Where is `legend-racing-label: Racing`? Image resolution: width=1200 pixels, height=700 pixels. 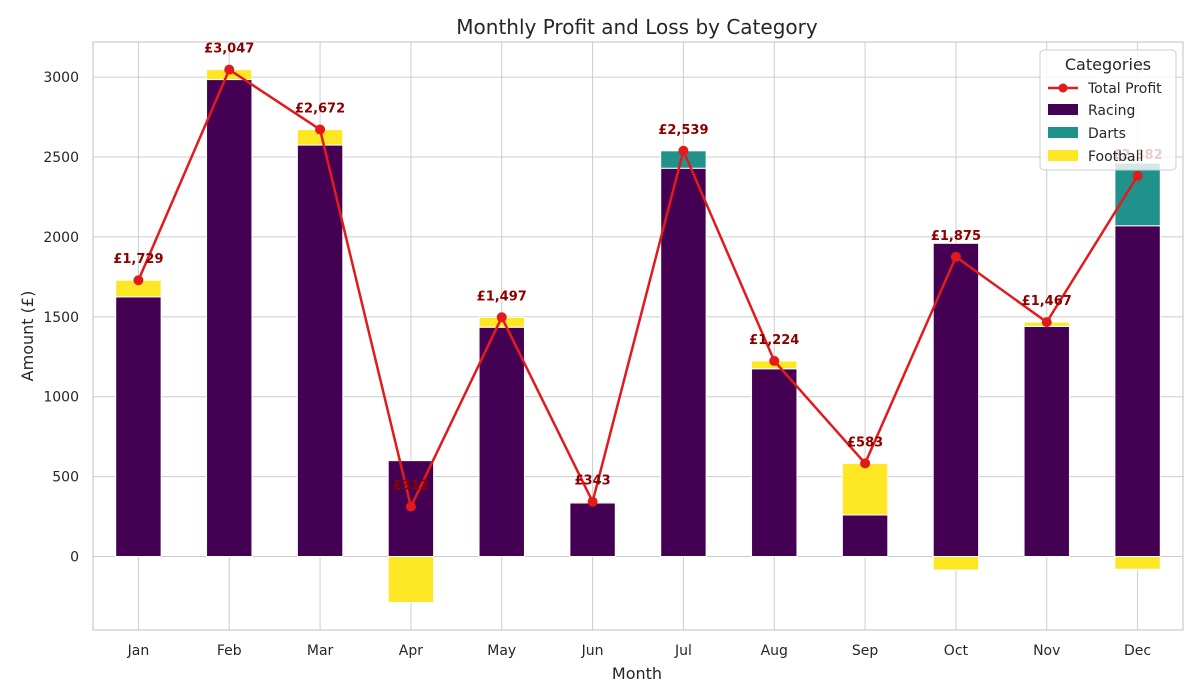
legend-racing-label: Racing is located at coordinates (1111, 111).